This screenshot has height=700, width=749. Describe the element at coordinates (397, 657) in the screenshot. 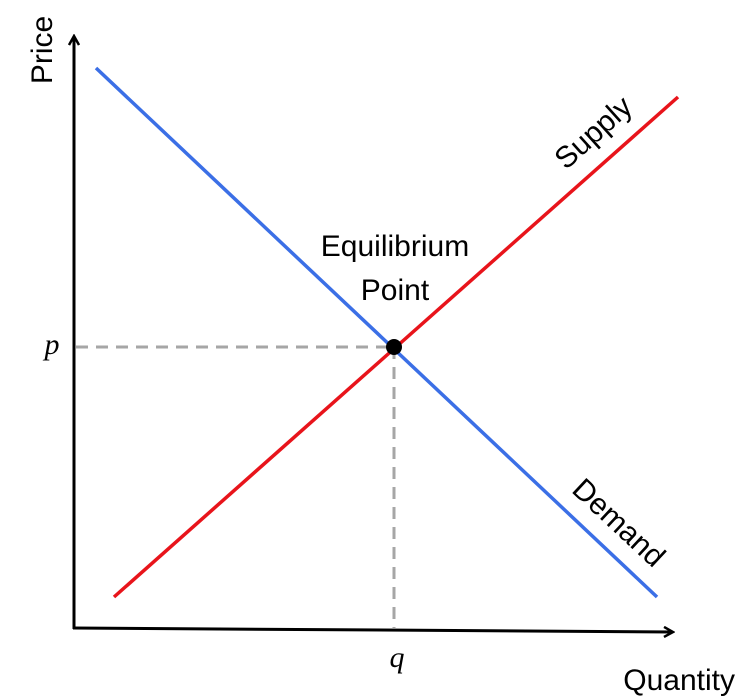

I see `quantity-label: q` at that location.